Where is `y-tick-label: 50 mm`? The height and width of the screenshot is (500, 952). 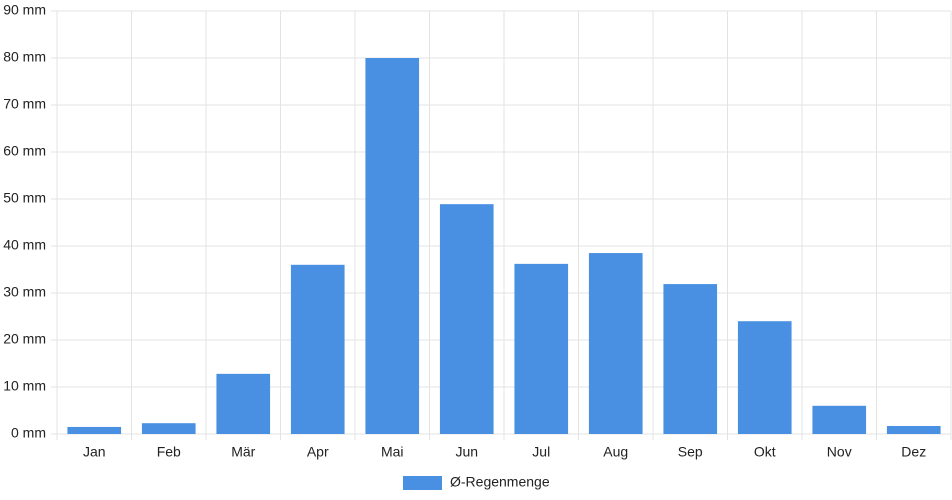
y-tick-label: 50 mm is located at coordinates (24, 198).